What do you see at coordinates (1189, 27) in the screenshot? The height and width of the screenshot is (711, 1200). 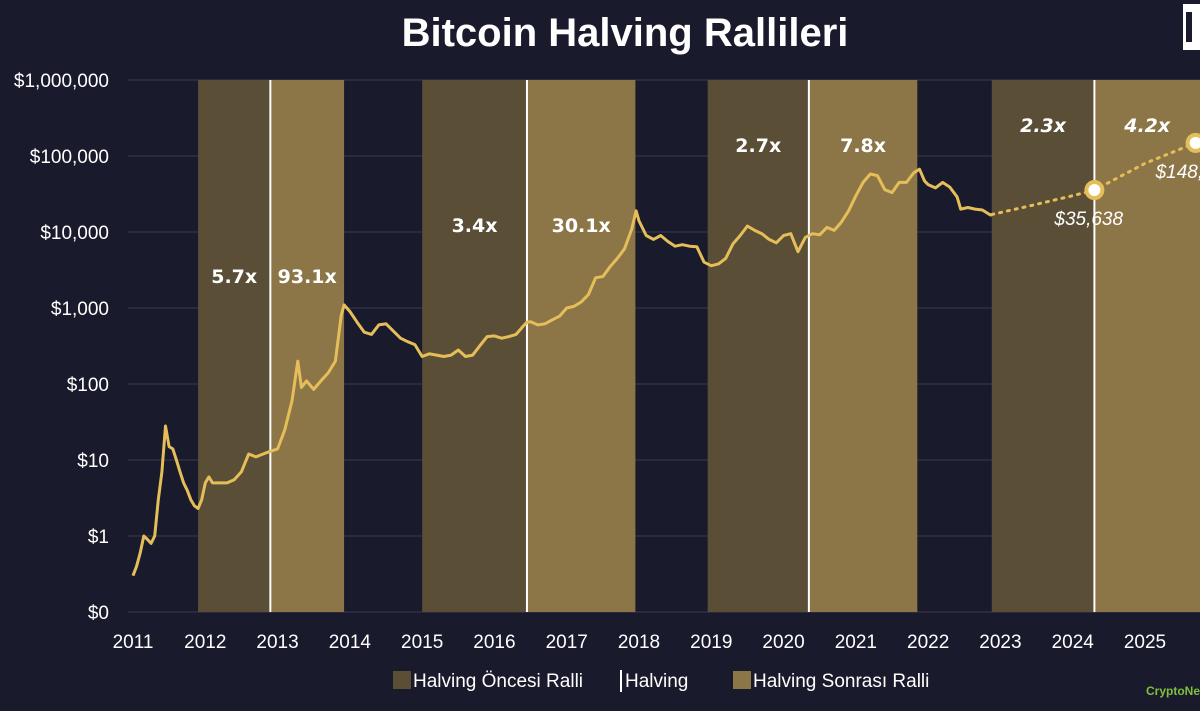 I see `logo-cutout` at bounding box center [1189, 27].